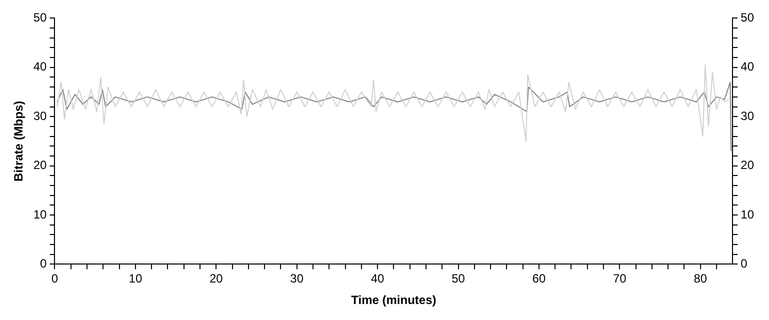 This screenshot has height=320, width=769. What do you see at coordinates (40, 214) in the screenshot?
I see `y-tick-label: 10` at bounding box center [40, 214].